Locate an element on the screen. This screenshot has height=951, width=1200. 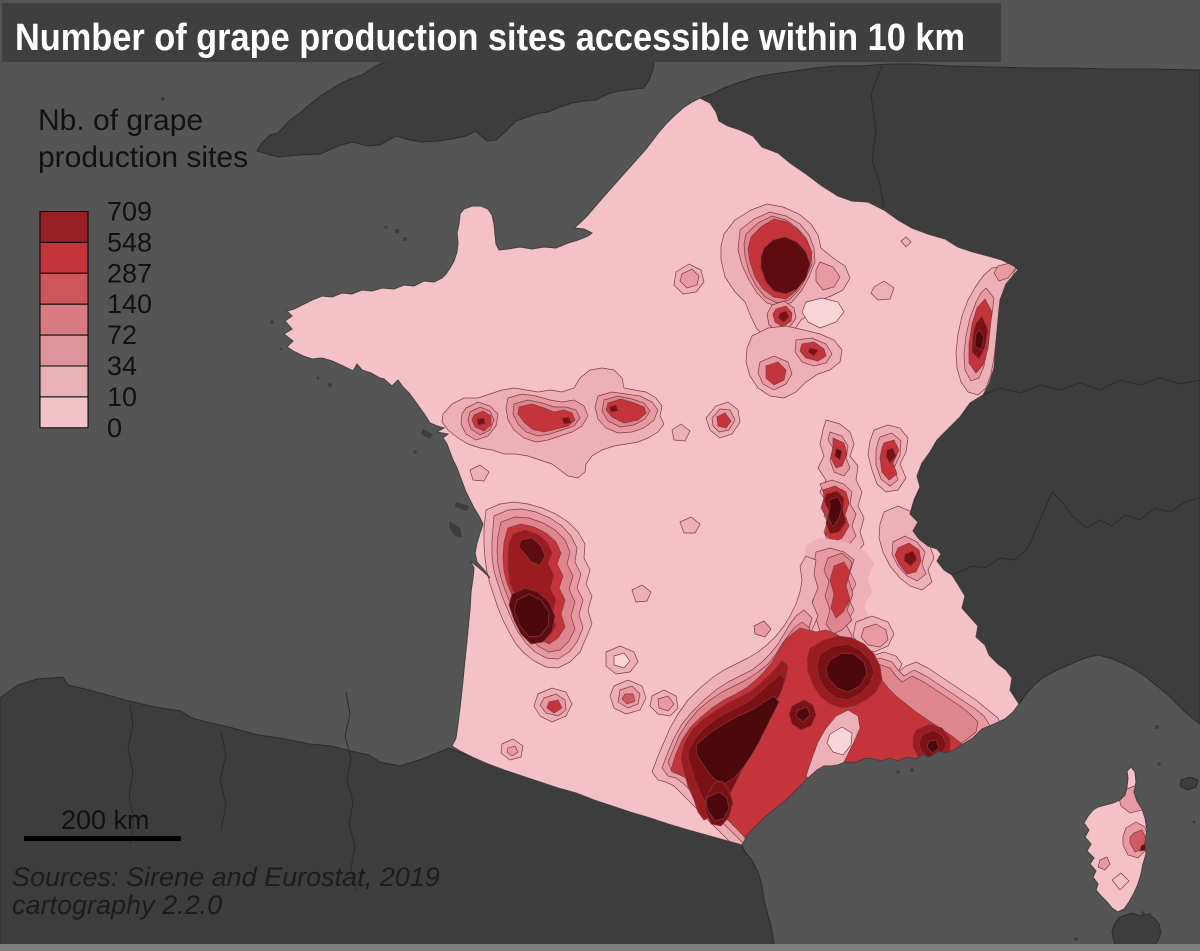
svg-text: production sites is located at coordinates (143, 157).